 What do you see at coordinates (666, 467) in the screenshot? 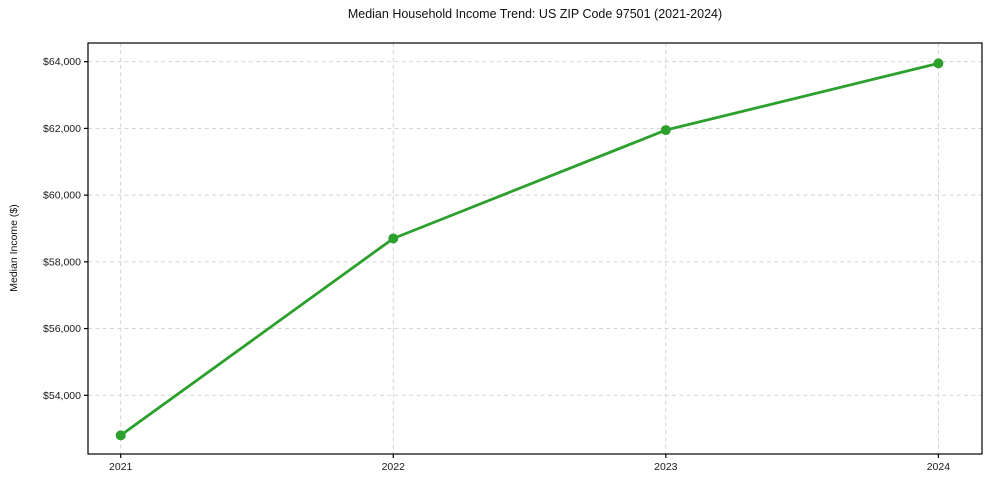
I see `x-tick-label: 2023` at bounding box center [666, 467].